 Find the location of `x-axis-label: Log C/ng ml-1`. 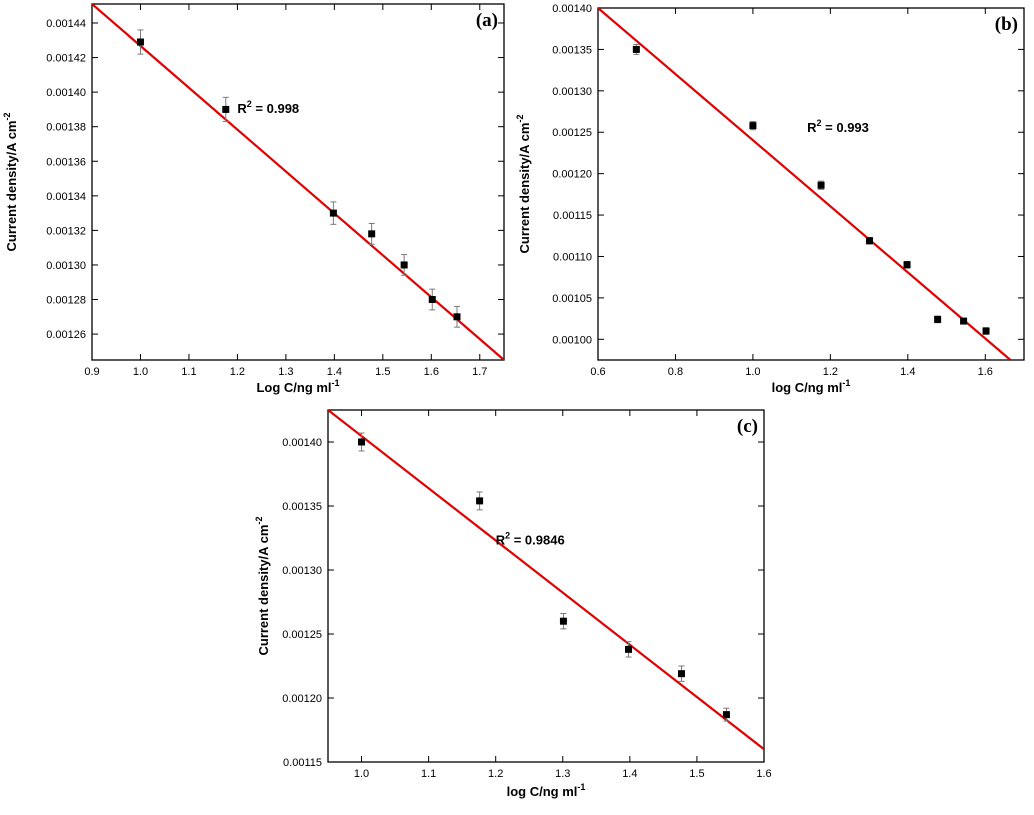

x-axis-label: Log C/ng ml-1 is located at coordinates (297, 386).